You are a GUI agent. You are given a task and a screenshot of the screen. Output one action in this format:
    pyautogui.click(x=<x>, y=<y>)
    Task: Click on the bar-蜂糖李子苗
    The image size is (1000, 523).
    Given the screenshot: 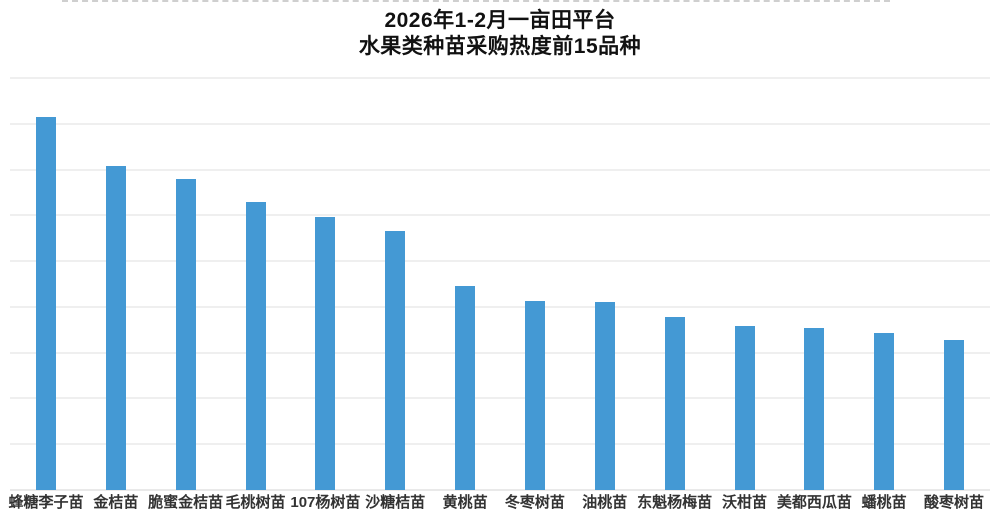 What is the action you would take?
    pyautogui.click(x=46, y=303)
    